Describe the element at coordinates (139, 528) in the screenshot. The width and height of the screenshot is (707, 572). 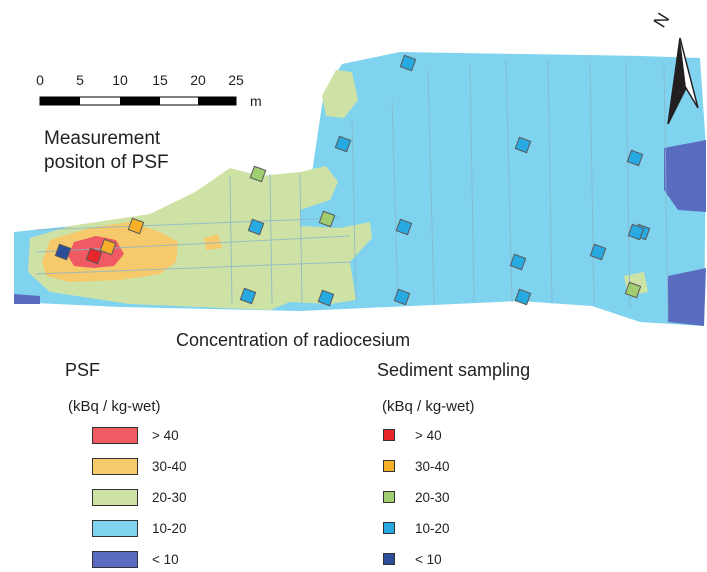
I see `legend-psf-item: 10-20` at that location.